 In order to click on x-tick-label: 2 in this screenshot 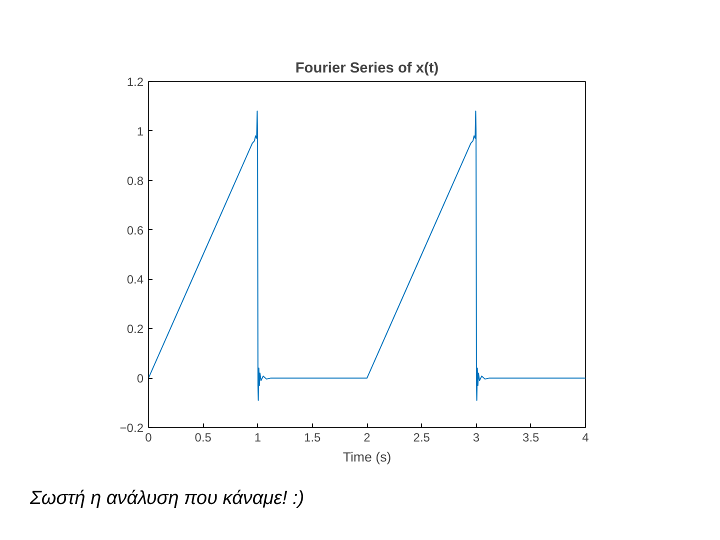, I will do `click(367, 437)`.